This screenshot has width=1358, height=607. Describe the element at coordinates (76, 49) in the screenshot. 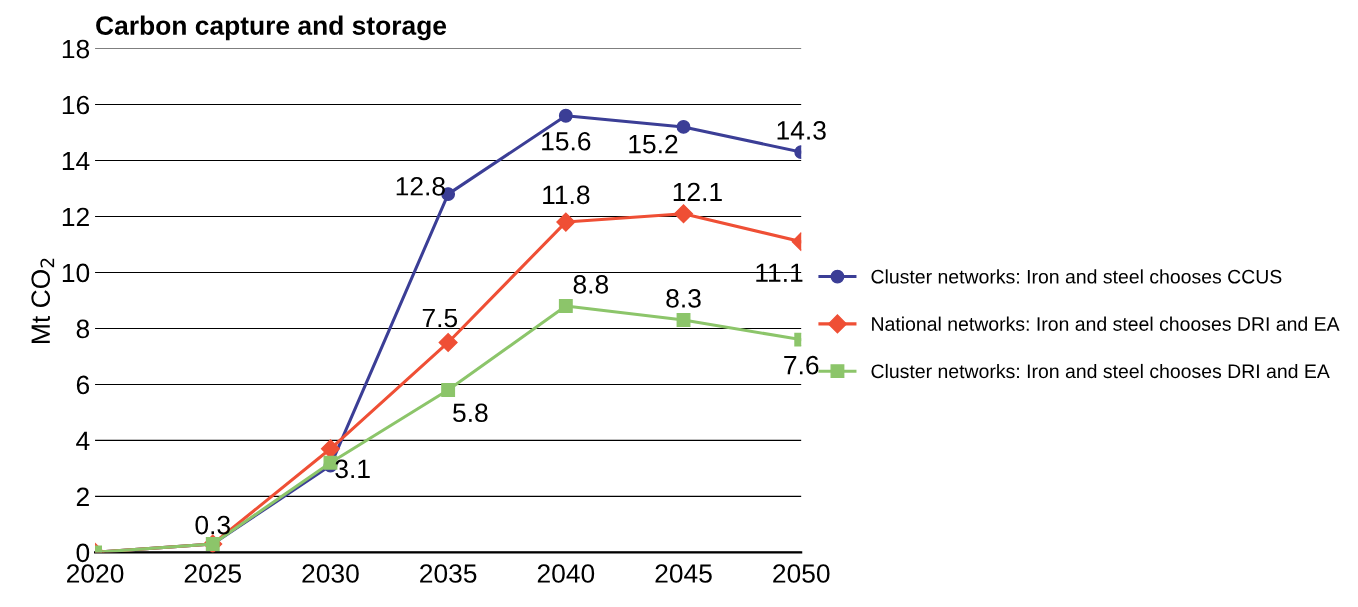

I see `y-tick-label: 18` at that location.